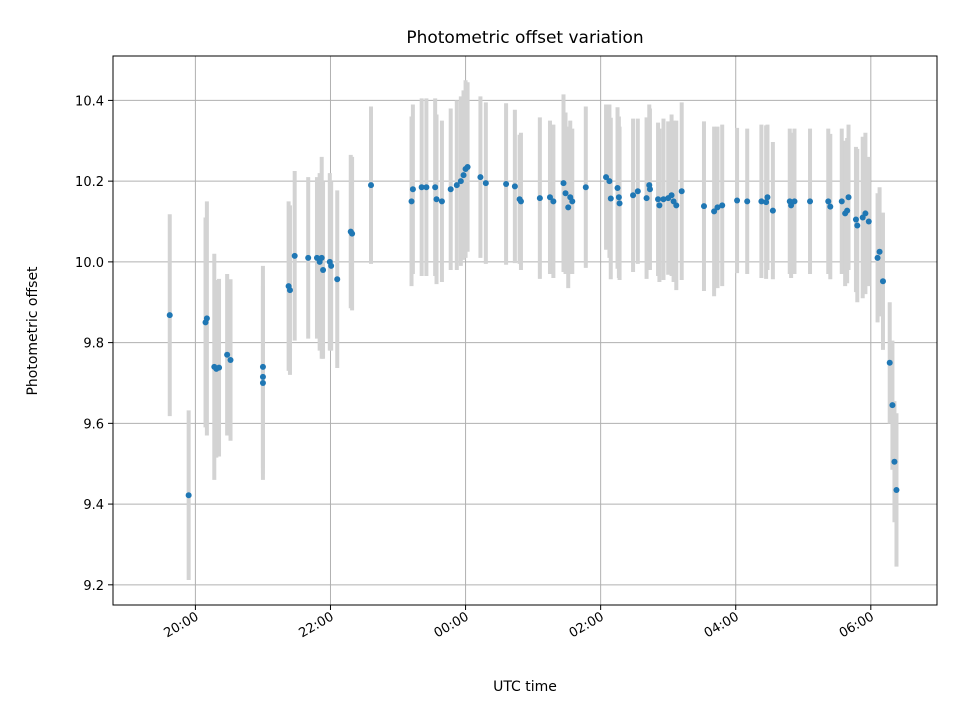 This screenshot has height=720, width=960. I want to click on y-axis-ticks: 9.2 9.4 9.6 9.8 10.0 10.2 10.4, so click(94, 344).